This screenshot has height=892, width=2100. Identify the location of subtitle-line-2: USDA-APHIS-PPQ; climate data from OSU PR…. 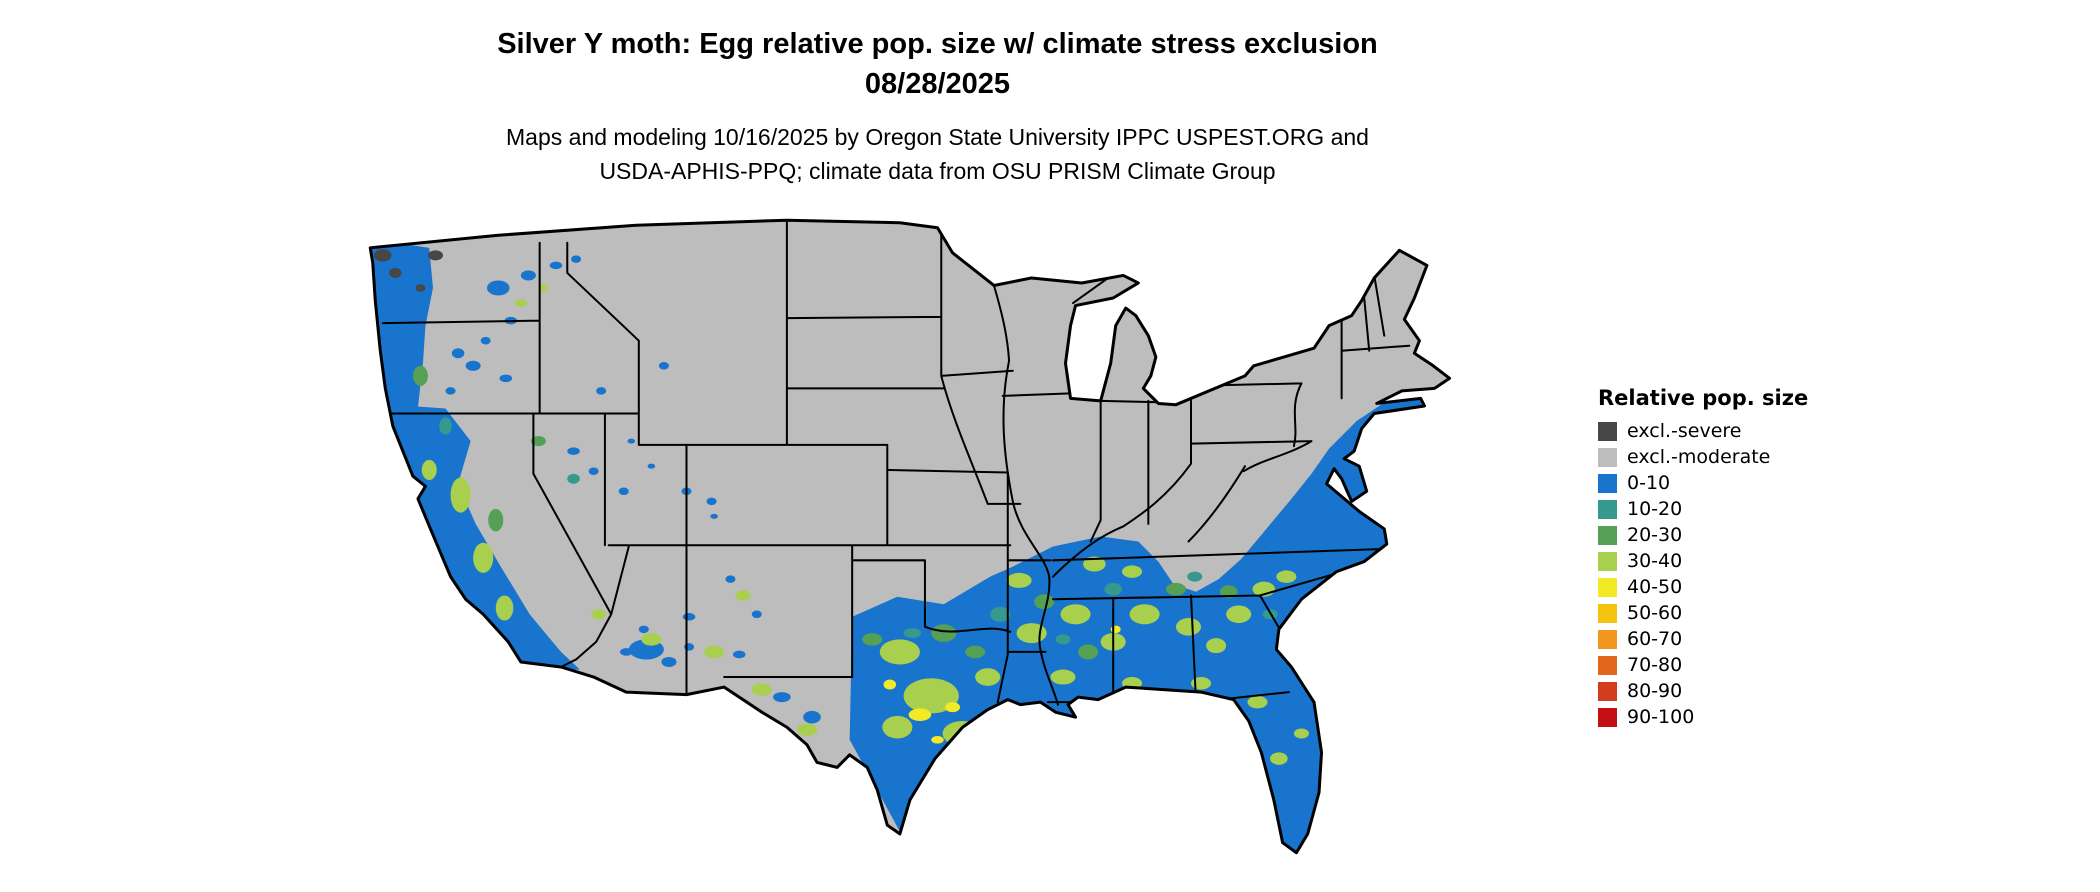
(937, 171).